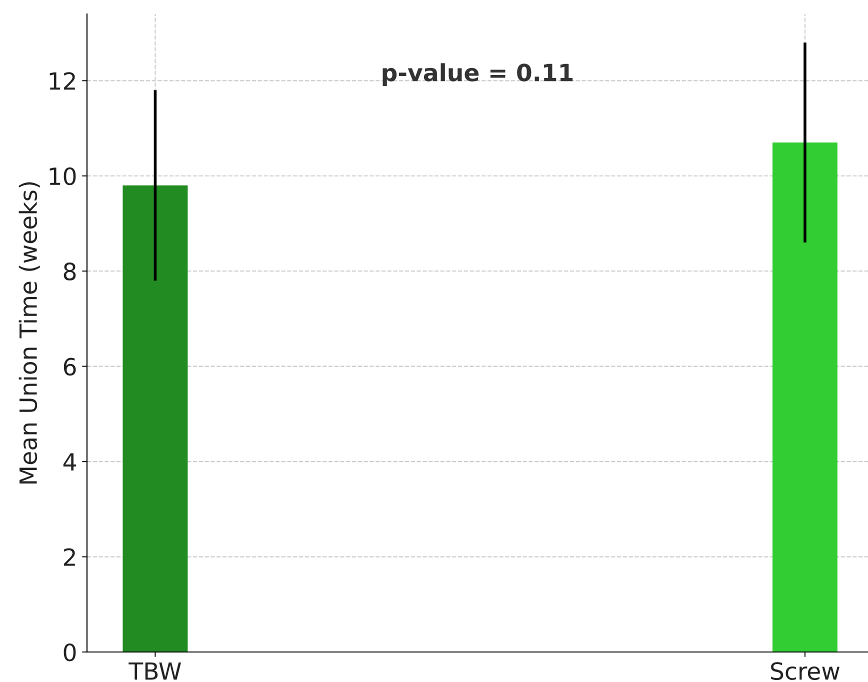 The image size is (868, 682). I want to click on x-tick-label: Screw, so click(805, 671).